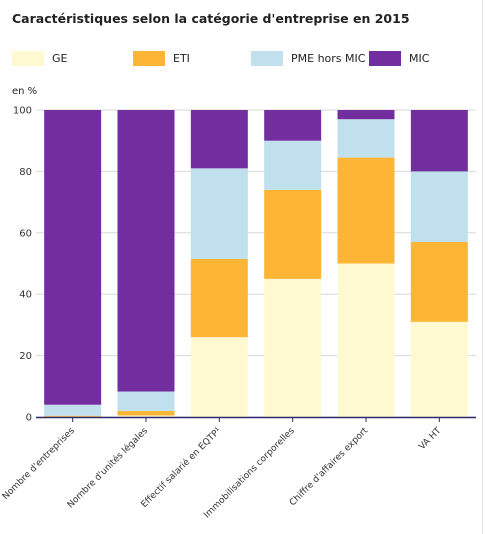 The height and width of the screenshot is (534, 486). I want to click on x-tick-label-nombre-d-entreprises: Nombre d'entreprises, so click(39, 464).